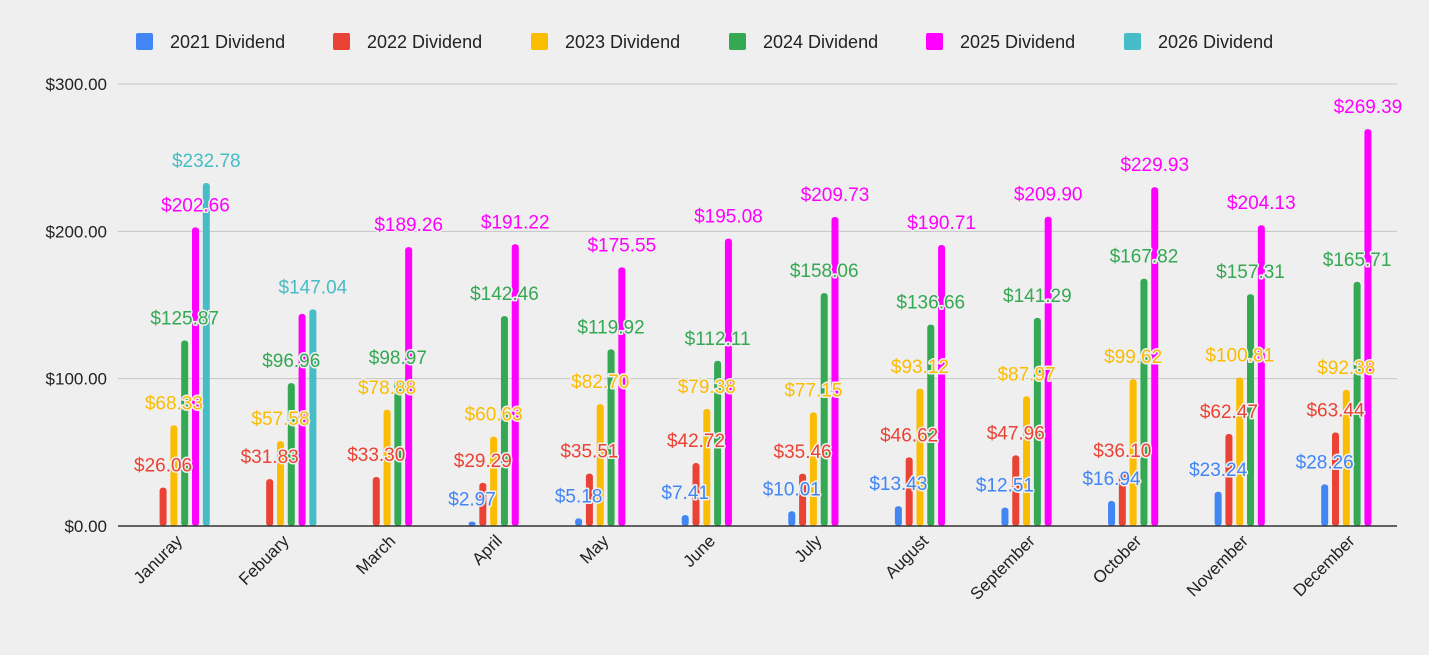  What do you see at coordinates (1037, 296) in the screenshot?
I see `data-label: $141.29` at bounding box center [1037, 296].